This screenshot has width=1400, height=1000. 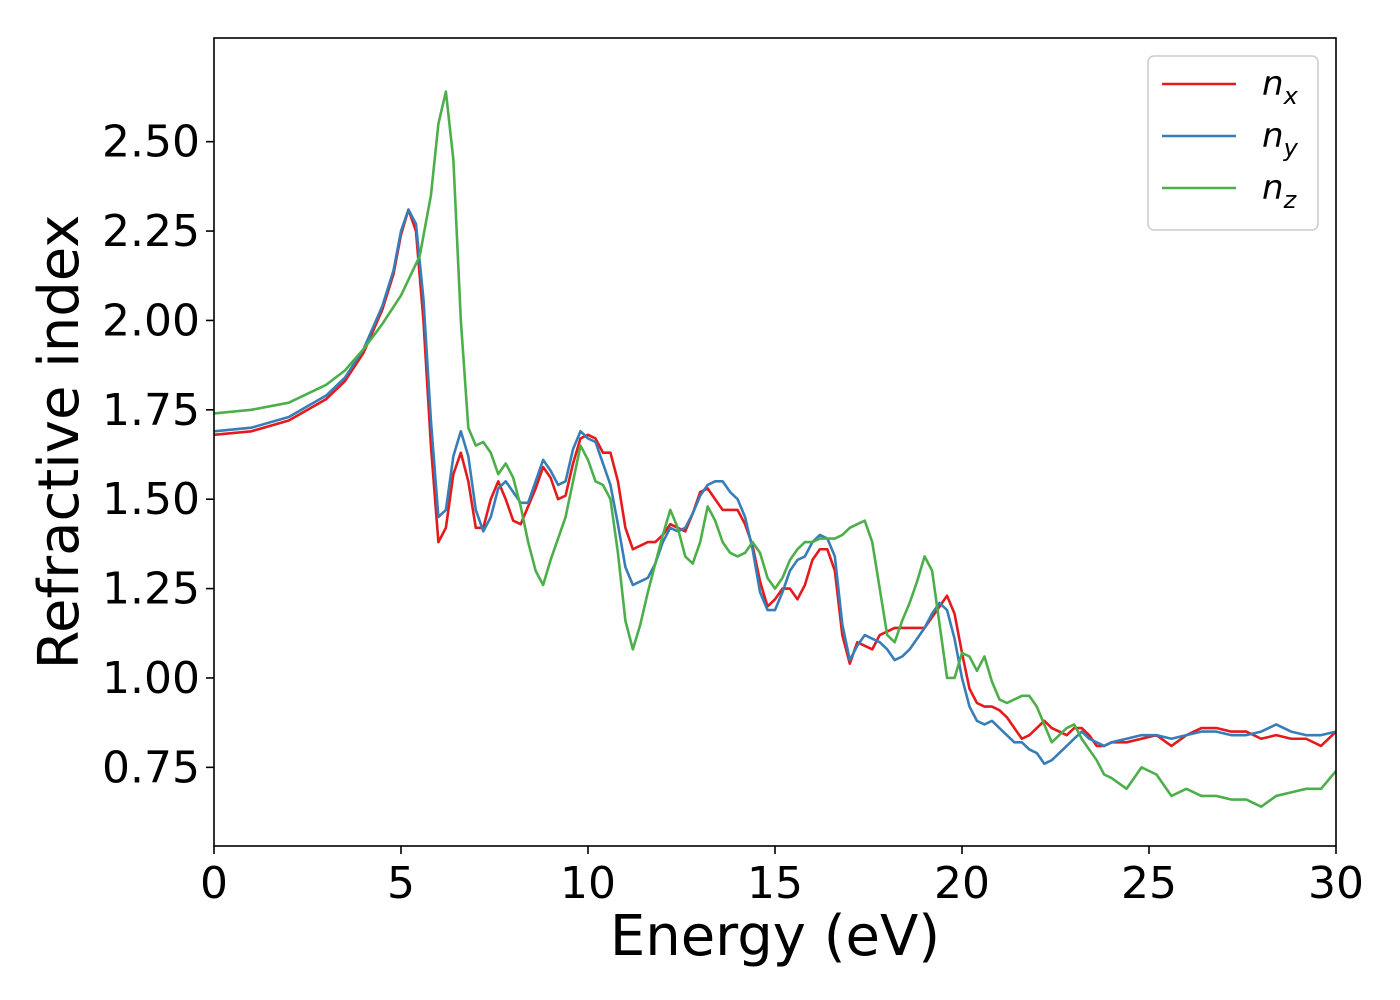 What do you see at coordinates (1280, 139) in the screenshot?
I see `legend-label-ny: ny` at bounding box center [1280, 139].